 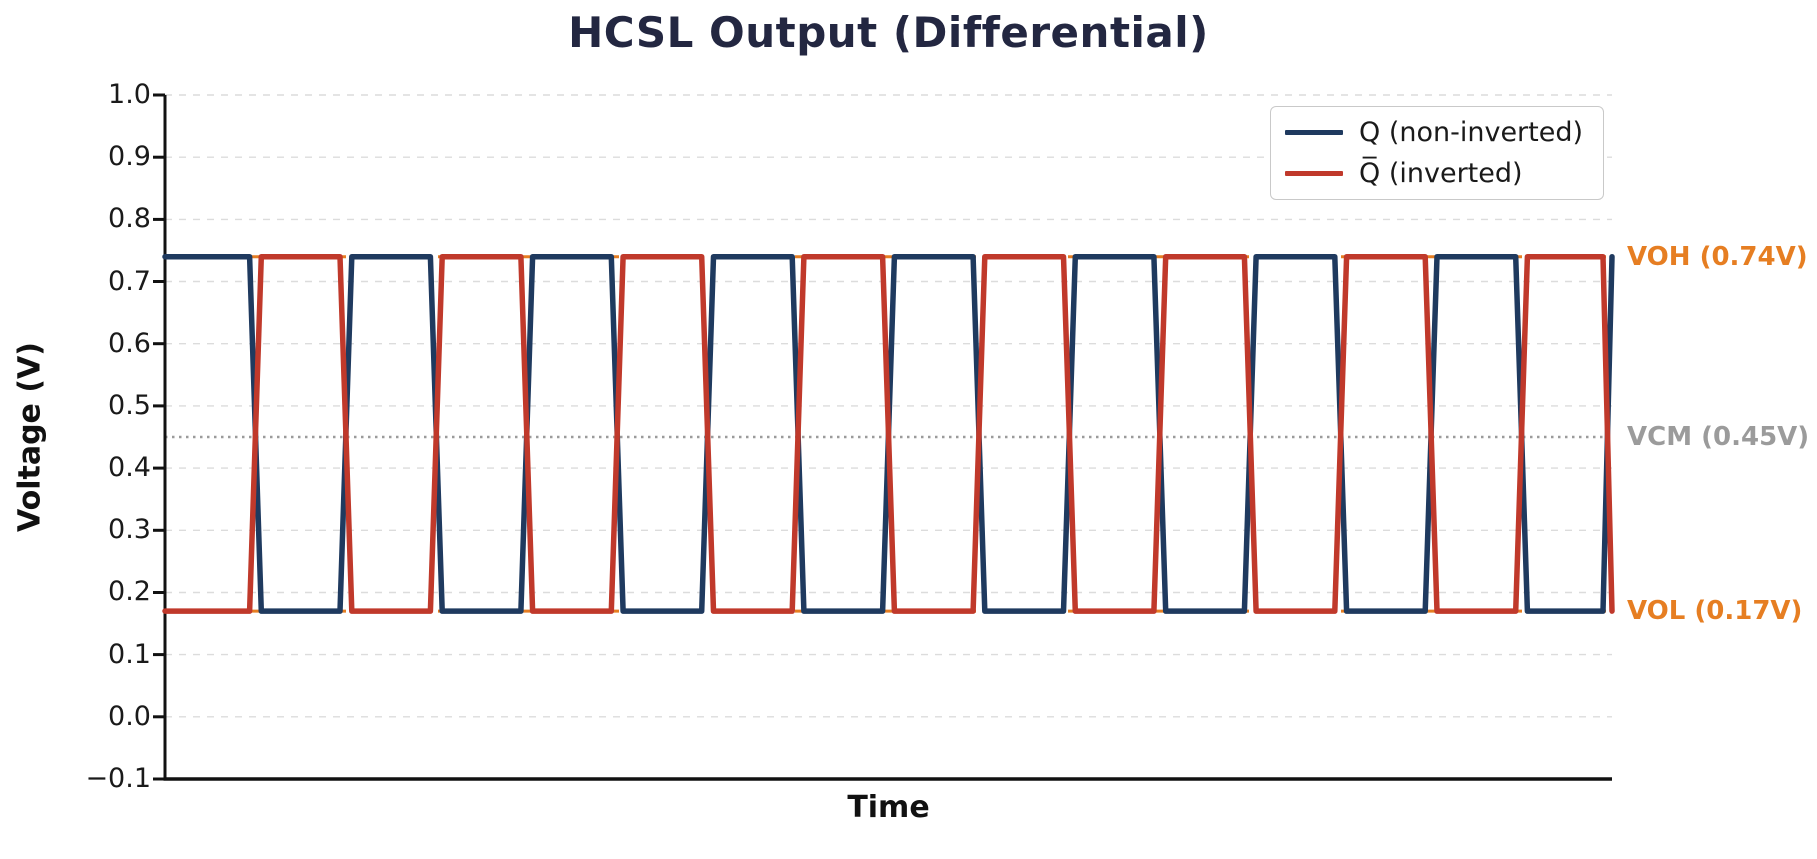 I want to click on legend-item-q: Q (non-inverted), so click(x=1434, y=132).